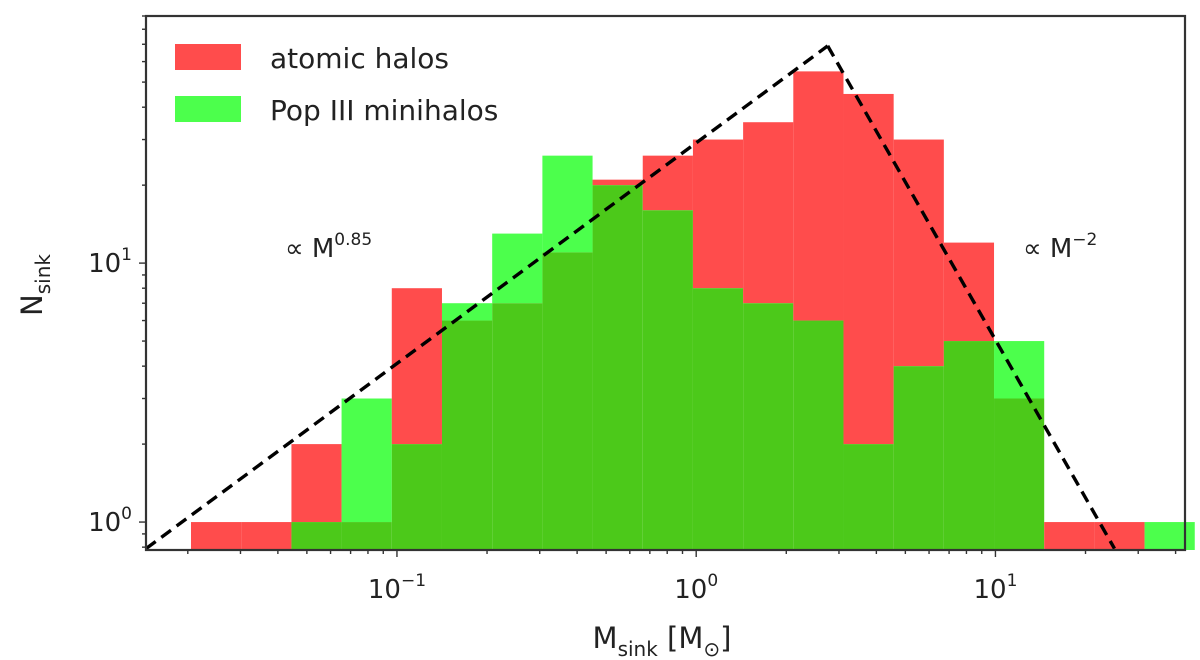  What do you see at coordinates (1060, 247) in the screenshot?
I see `annotation-right-fit: ∝ M−2` at bounding box center [1060, 247].